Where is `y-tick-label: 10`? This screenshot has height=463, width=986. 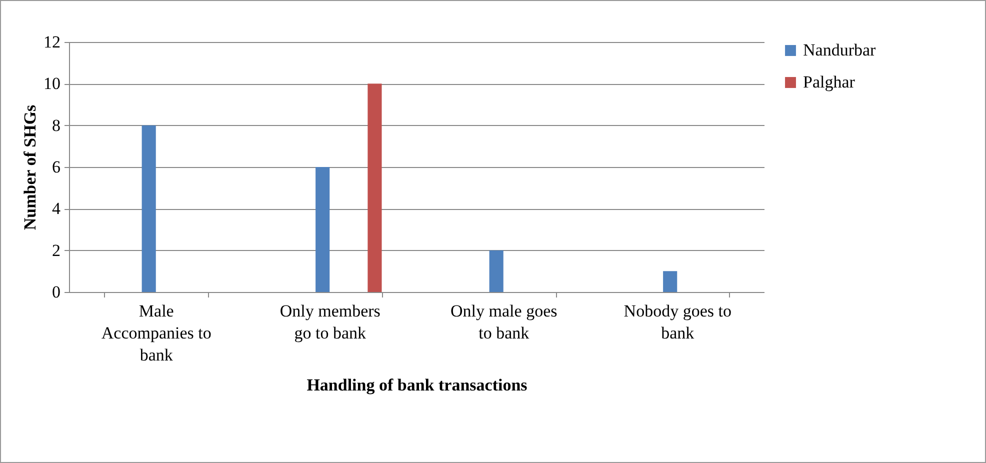 y-tick-label: 10 is located at coordinates (52, 84).